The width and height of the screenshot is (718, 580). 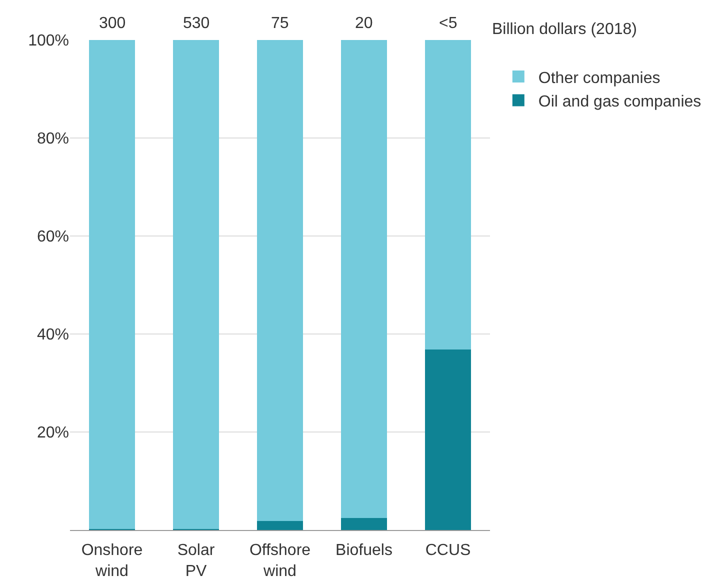 I want to click on y-tick-label: 80%, so click(x=52, y=139).